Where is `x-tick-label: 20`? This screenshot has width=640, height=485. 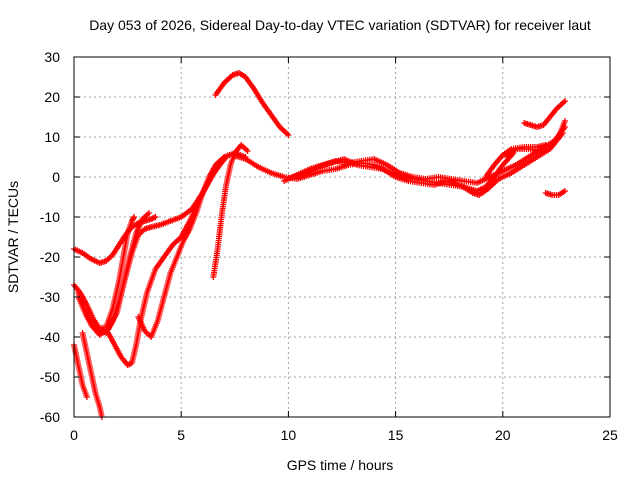 x-tick-label: 20 is located at coordinates (503, 435).